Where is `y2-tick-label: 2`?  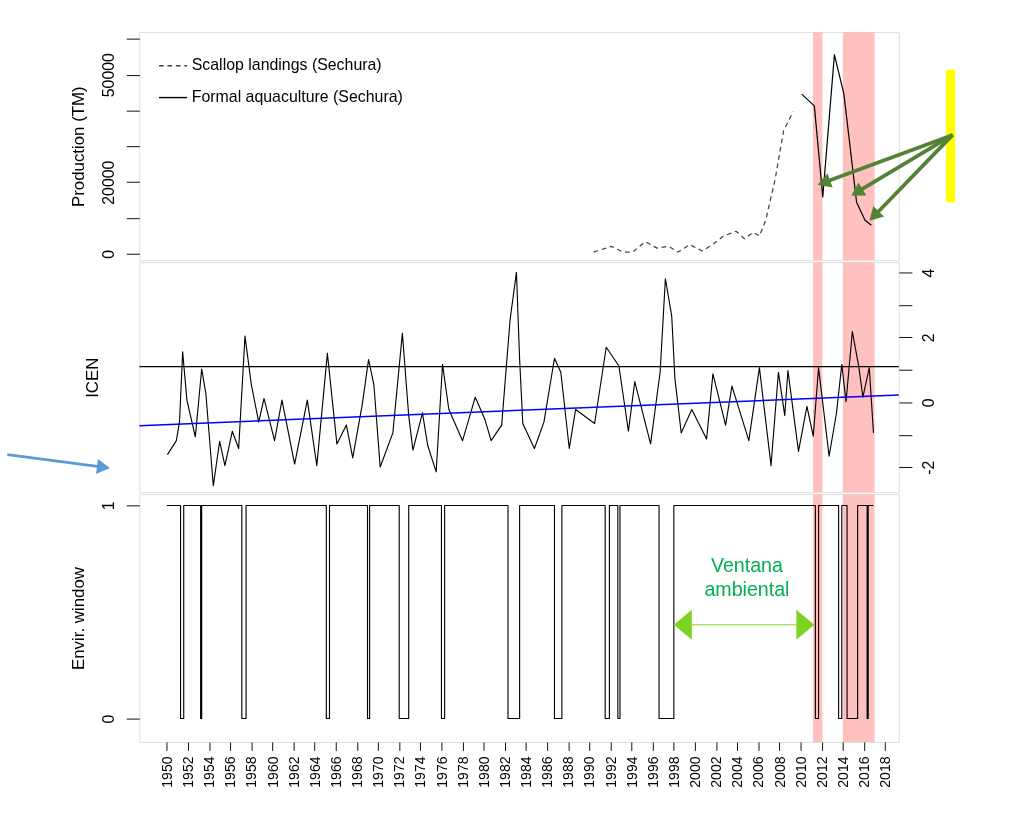
y2-tick-label: 2 is located at coordinates (928, 338).